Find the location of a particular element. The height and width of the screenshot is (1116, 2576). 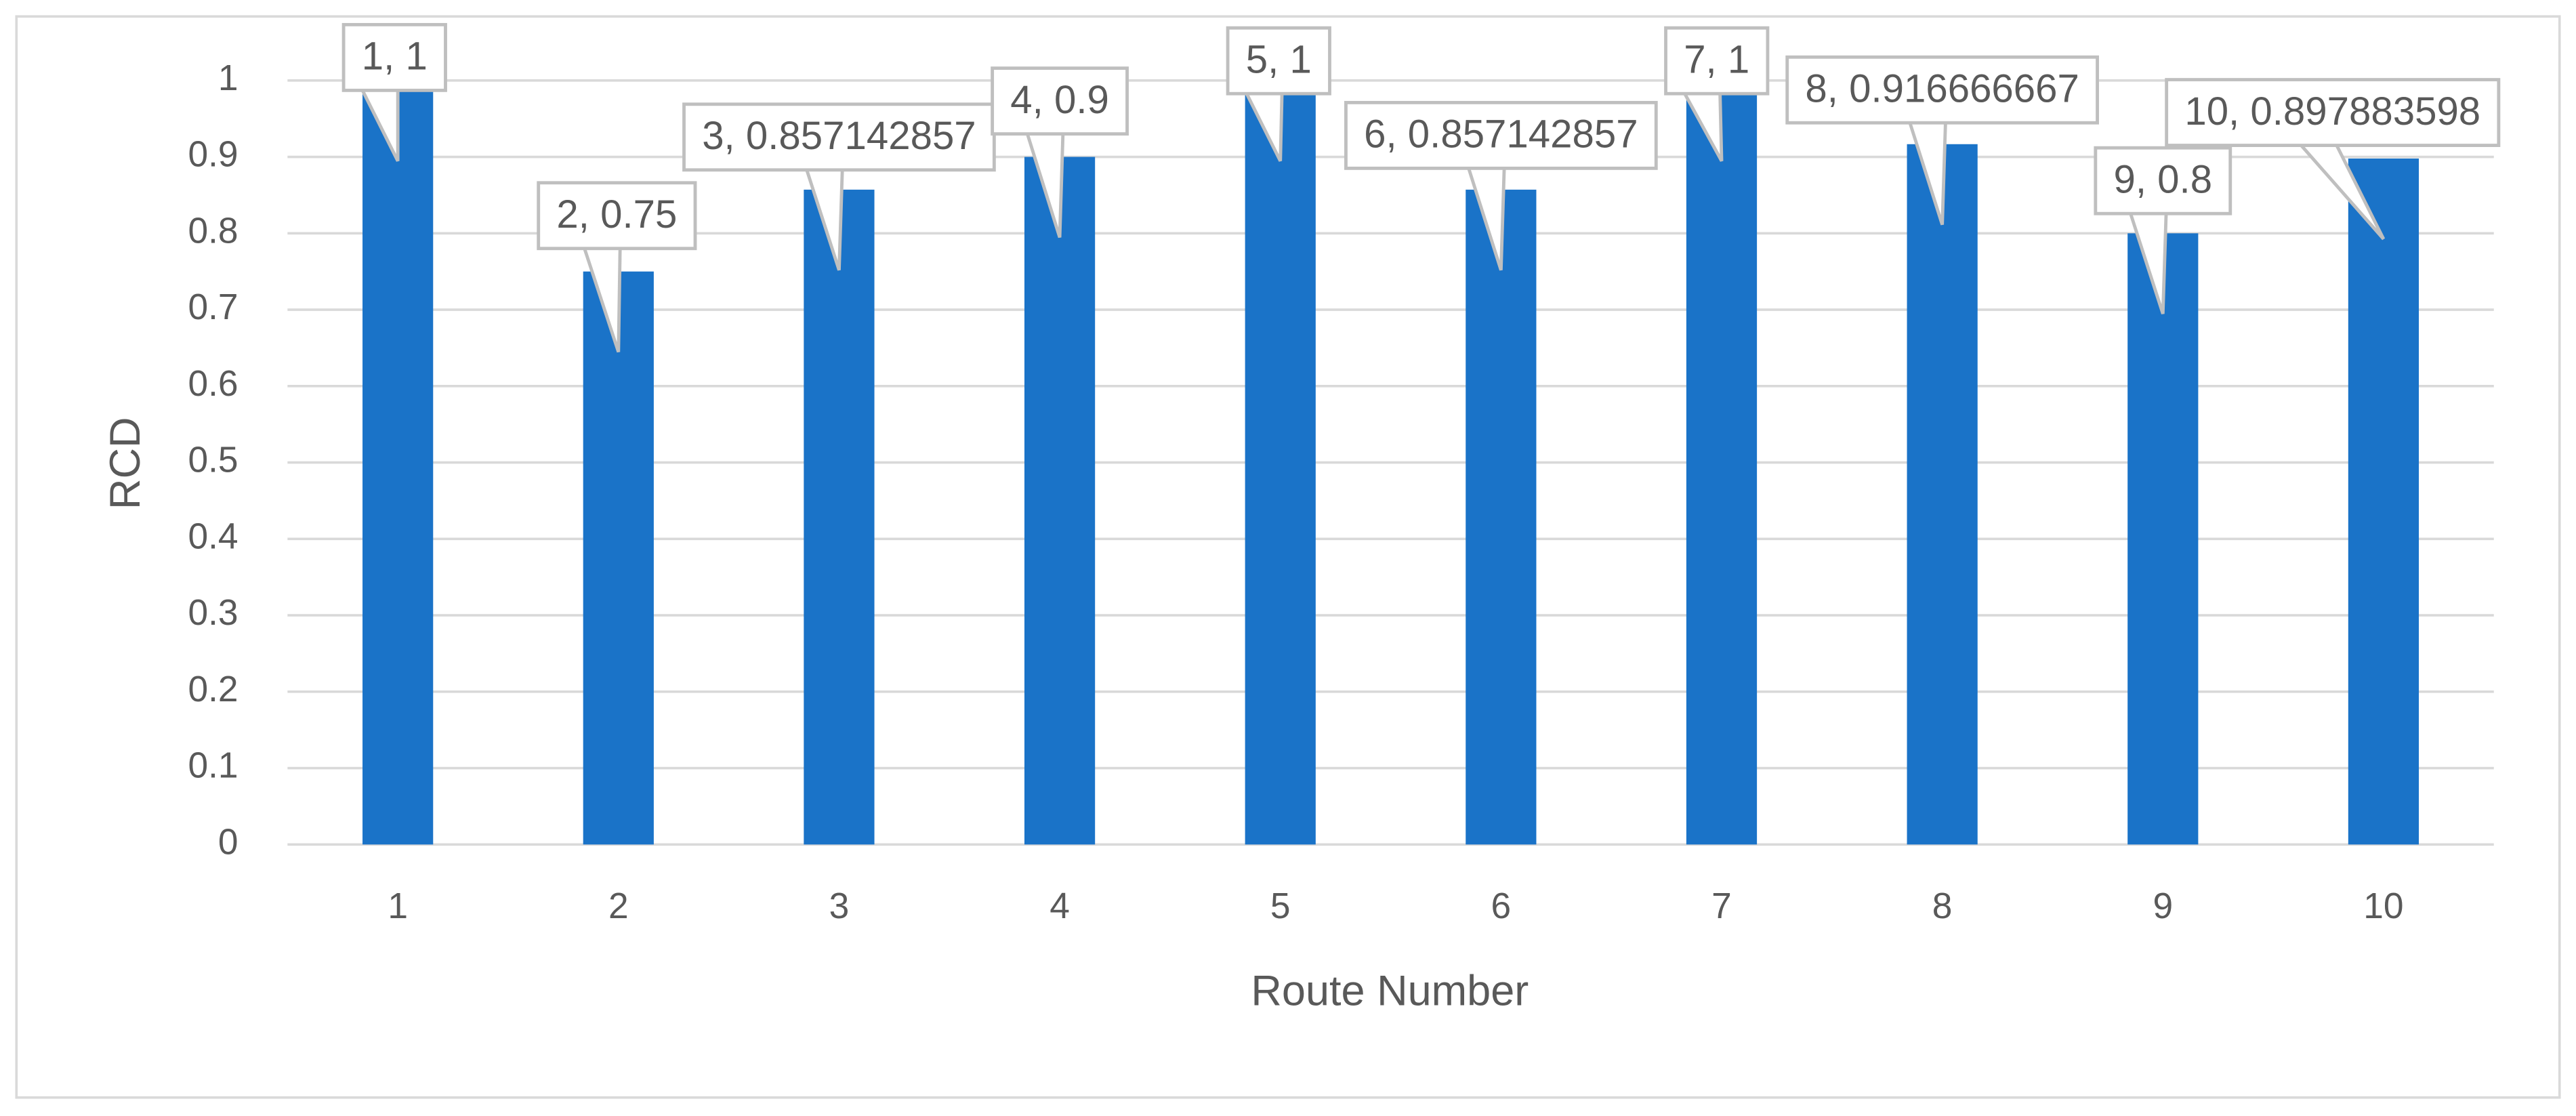

x-tick-label: 6 is located at coordinates (1501, 906).